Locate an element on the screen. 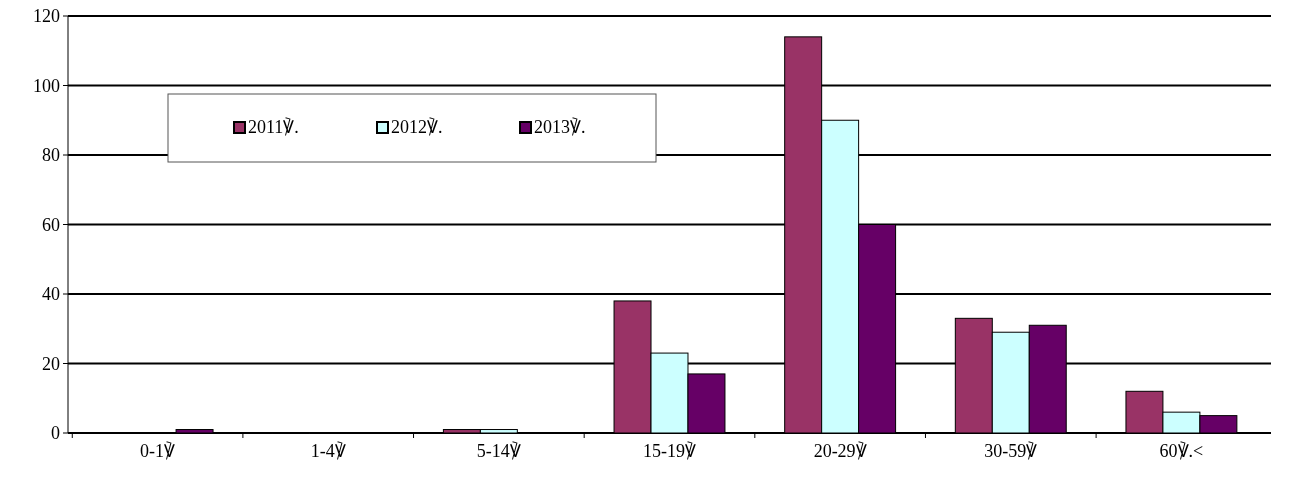 This screenshot has height=481, width=1299. y-tick-label: 60 is located at coordinates (51, 224).